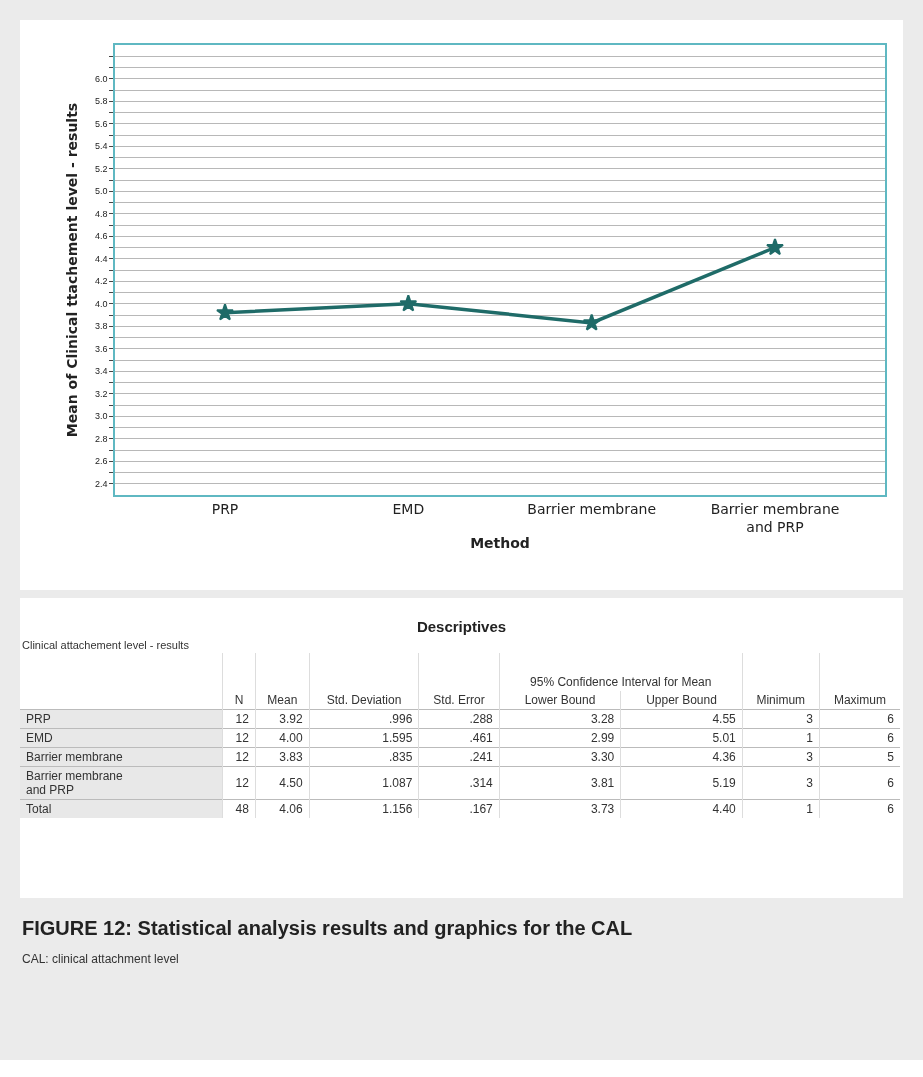  What do you see at coordinates (459, 738) in the screenshot?
I see `data-label: .461` at bounding box center [459, 738].